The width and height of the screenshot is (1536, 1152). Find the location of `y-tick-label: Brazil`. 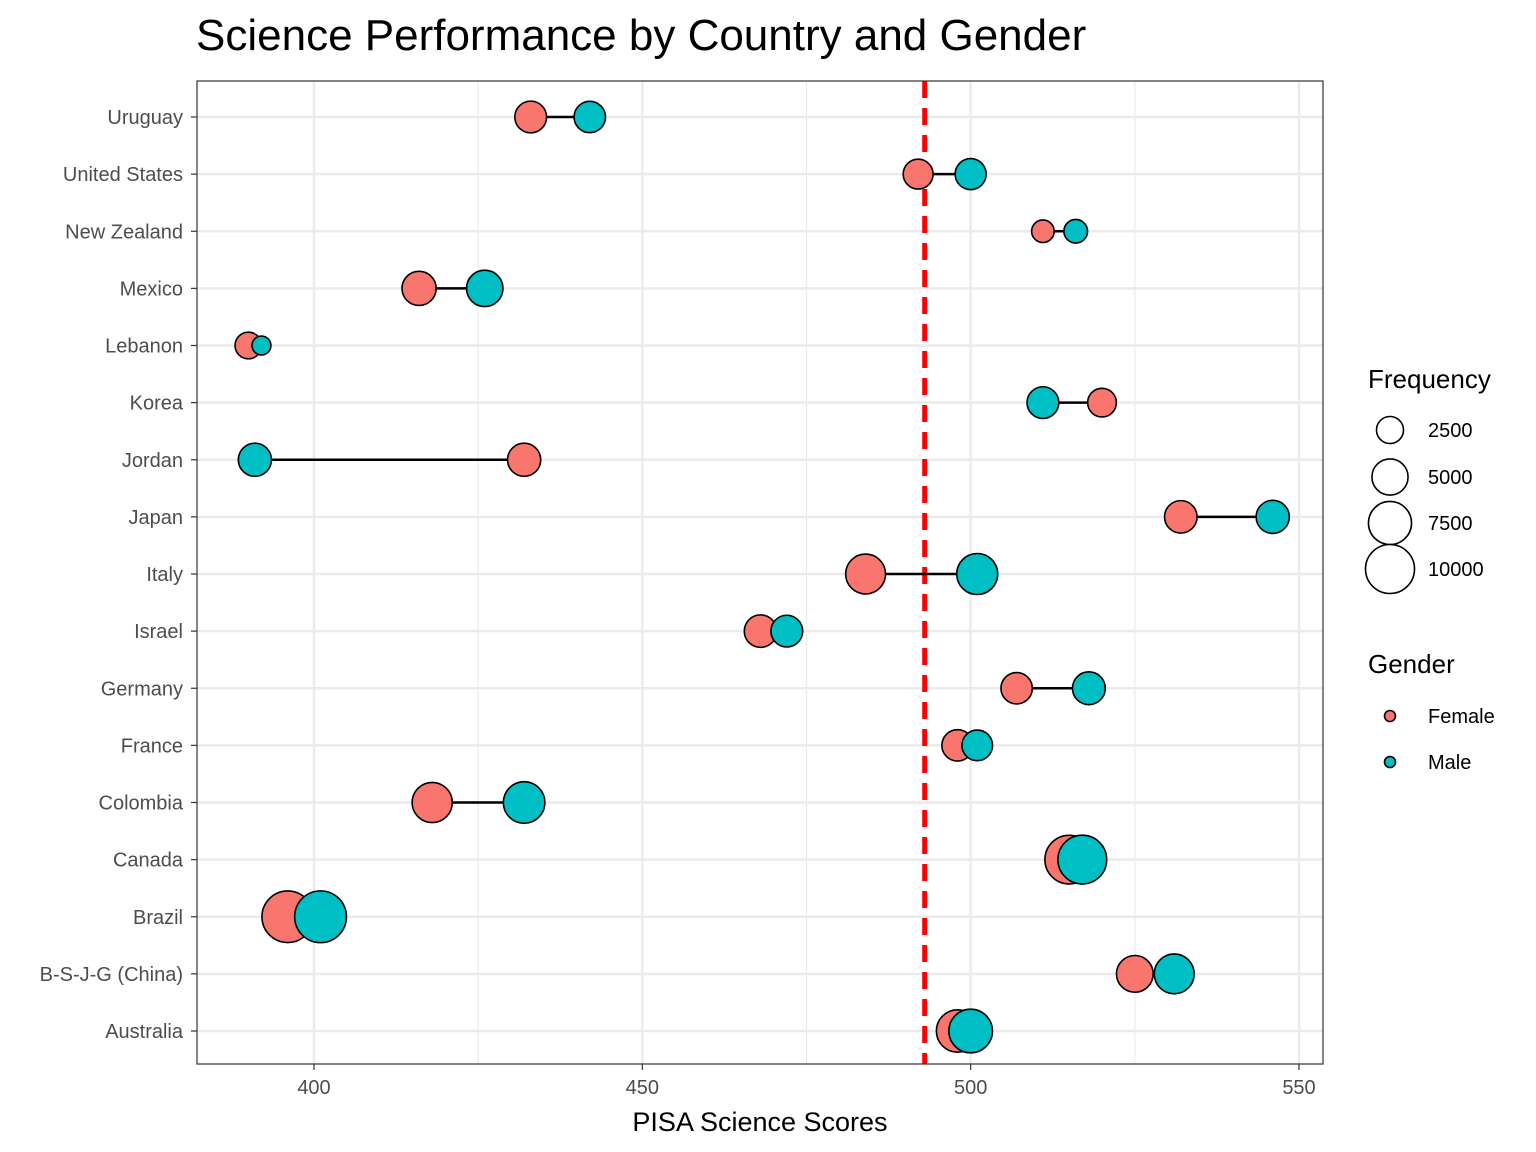

y-tick-label: Brazil is located at coordinates (158, 918).